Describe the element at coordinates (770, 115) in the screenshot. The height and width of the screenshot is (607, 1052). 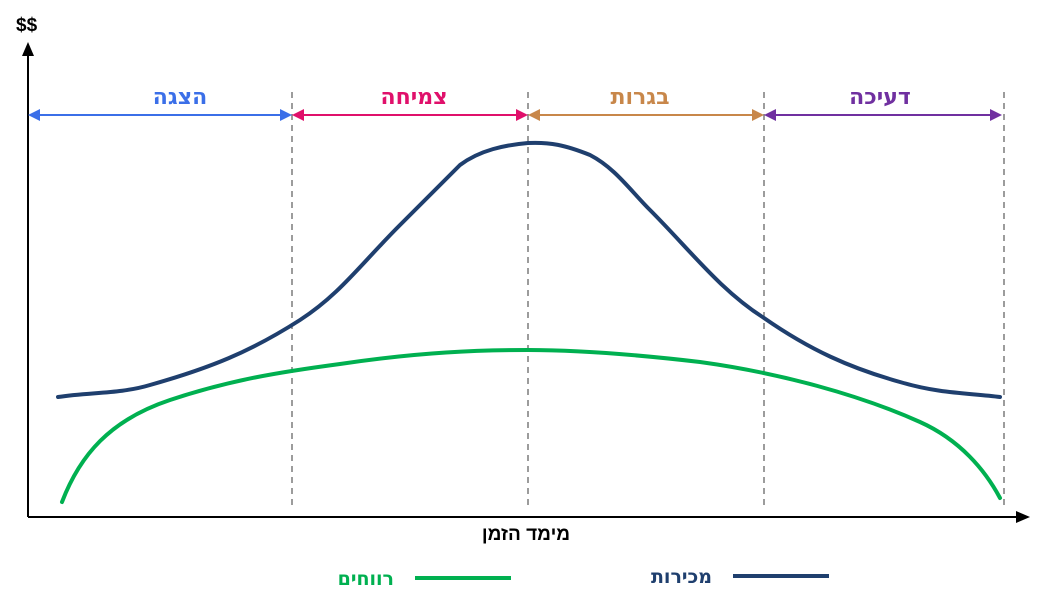
I see `stage-decline-arrowhead-left` at that location.